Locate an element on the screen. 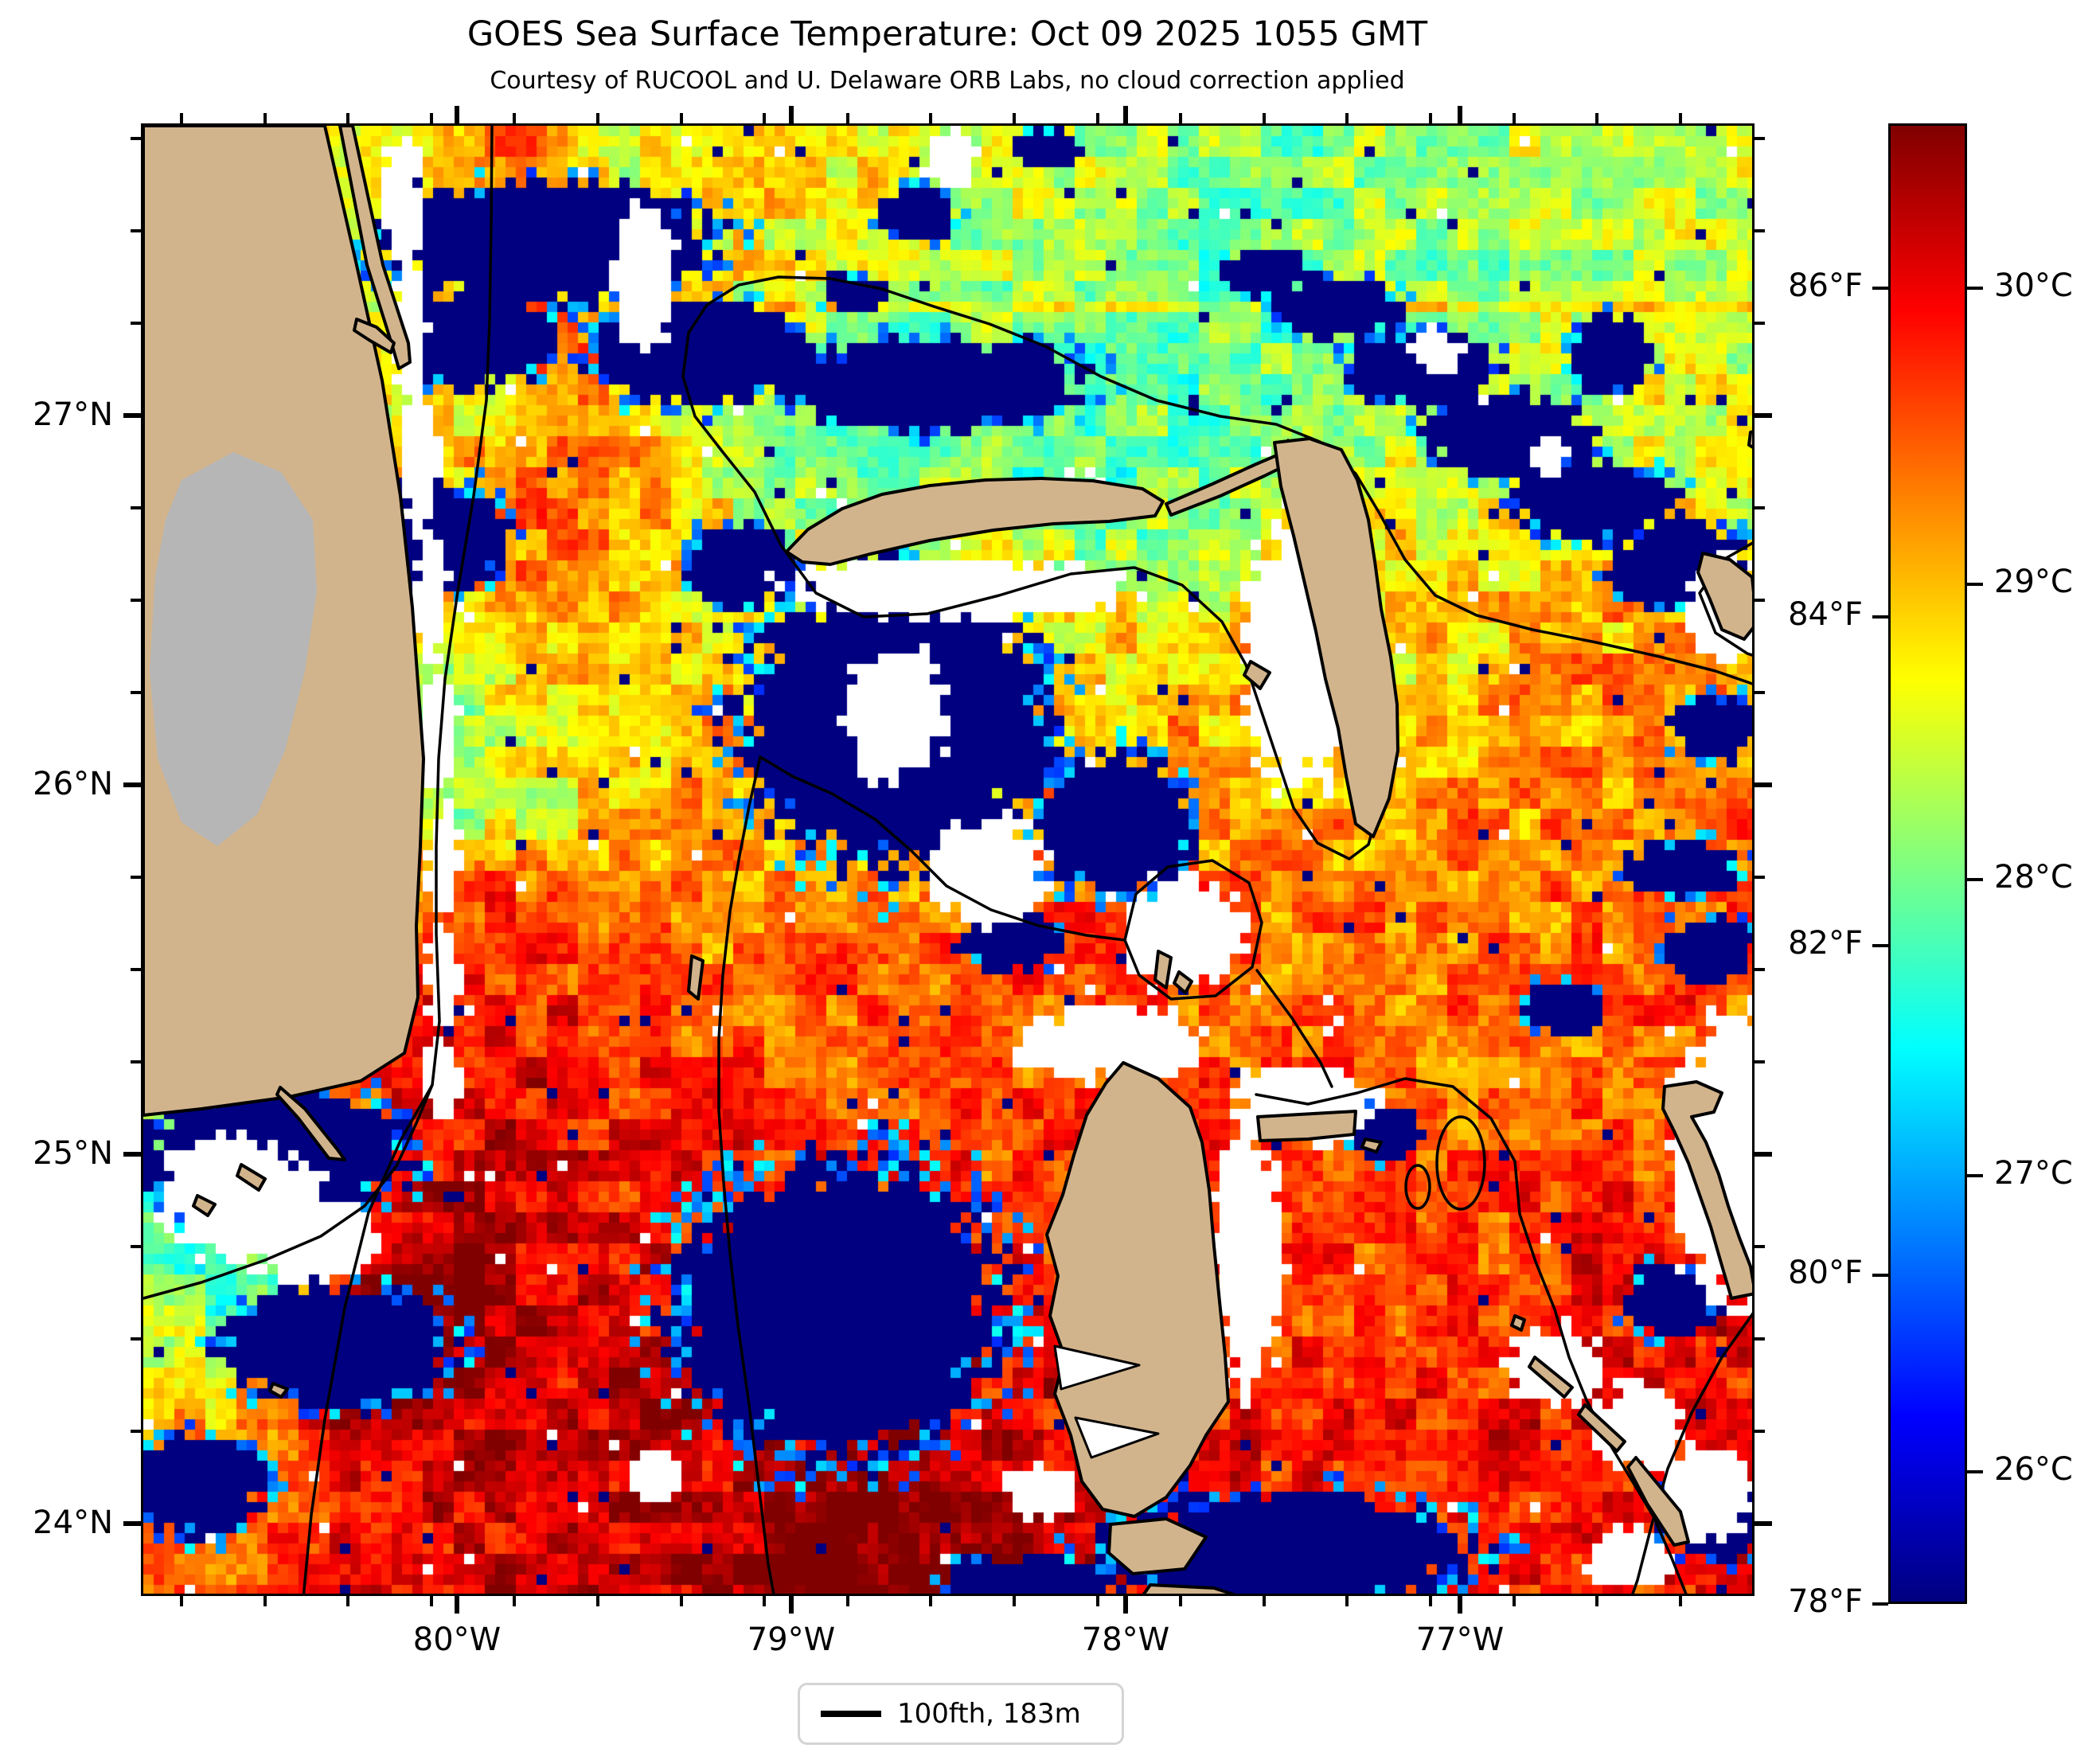 This screenshot has height=1760, width=2100. legend-box: 100fth, 183m is located at coordinates (961, 1714).